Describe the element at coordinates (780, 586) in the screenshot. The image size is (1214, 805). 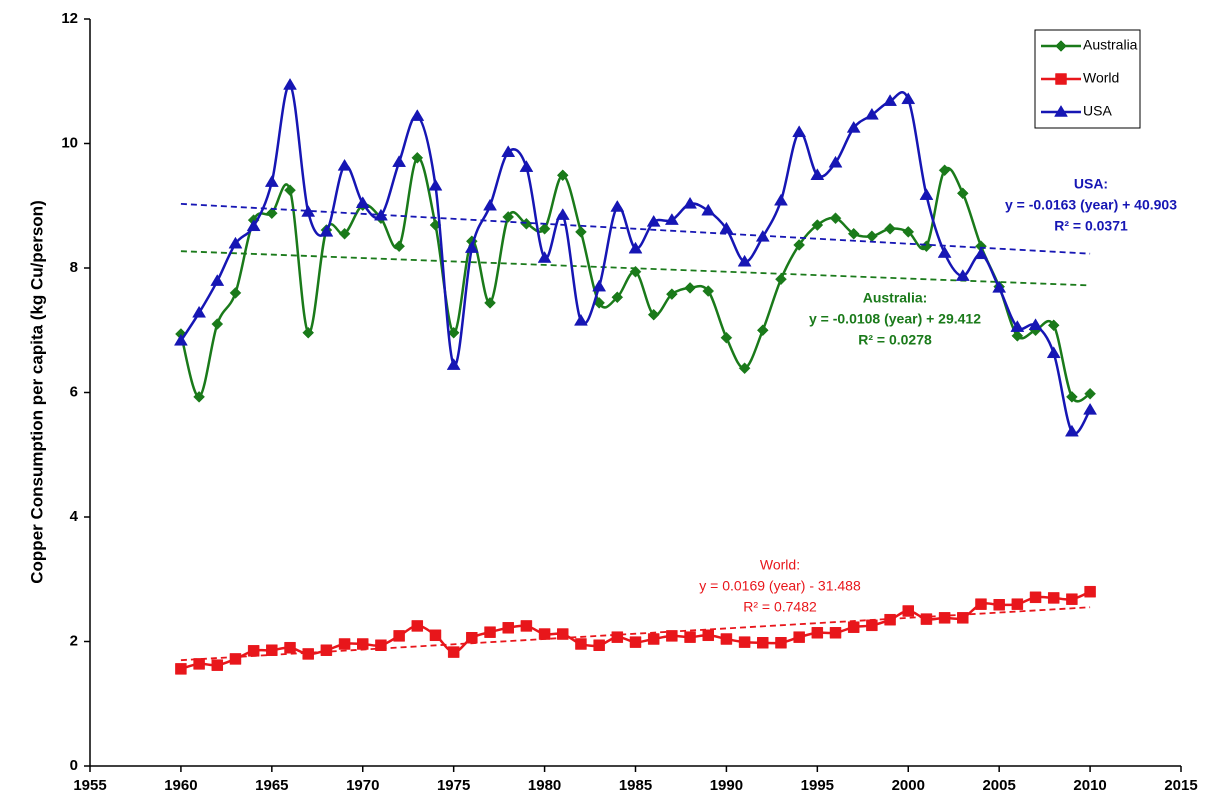
I see `trend-annotation: y = 0.0169 (year) - 31.488` at that location.